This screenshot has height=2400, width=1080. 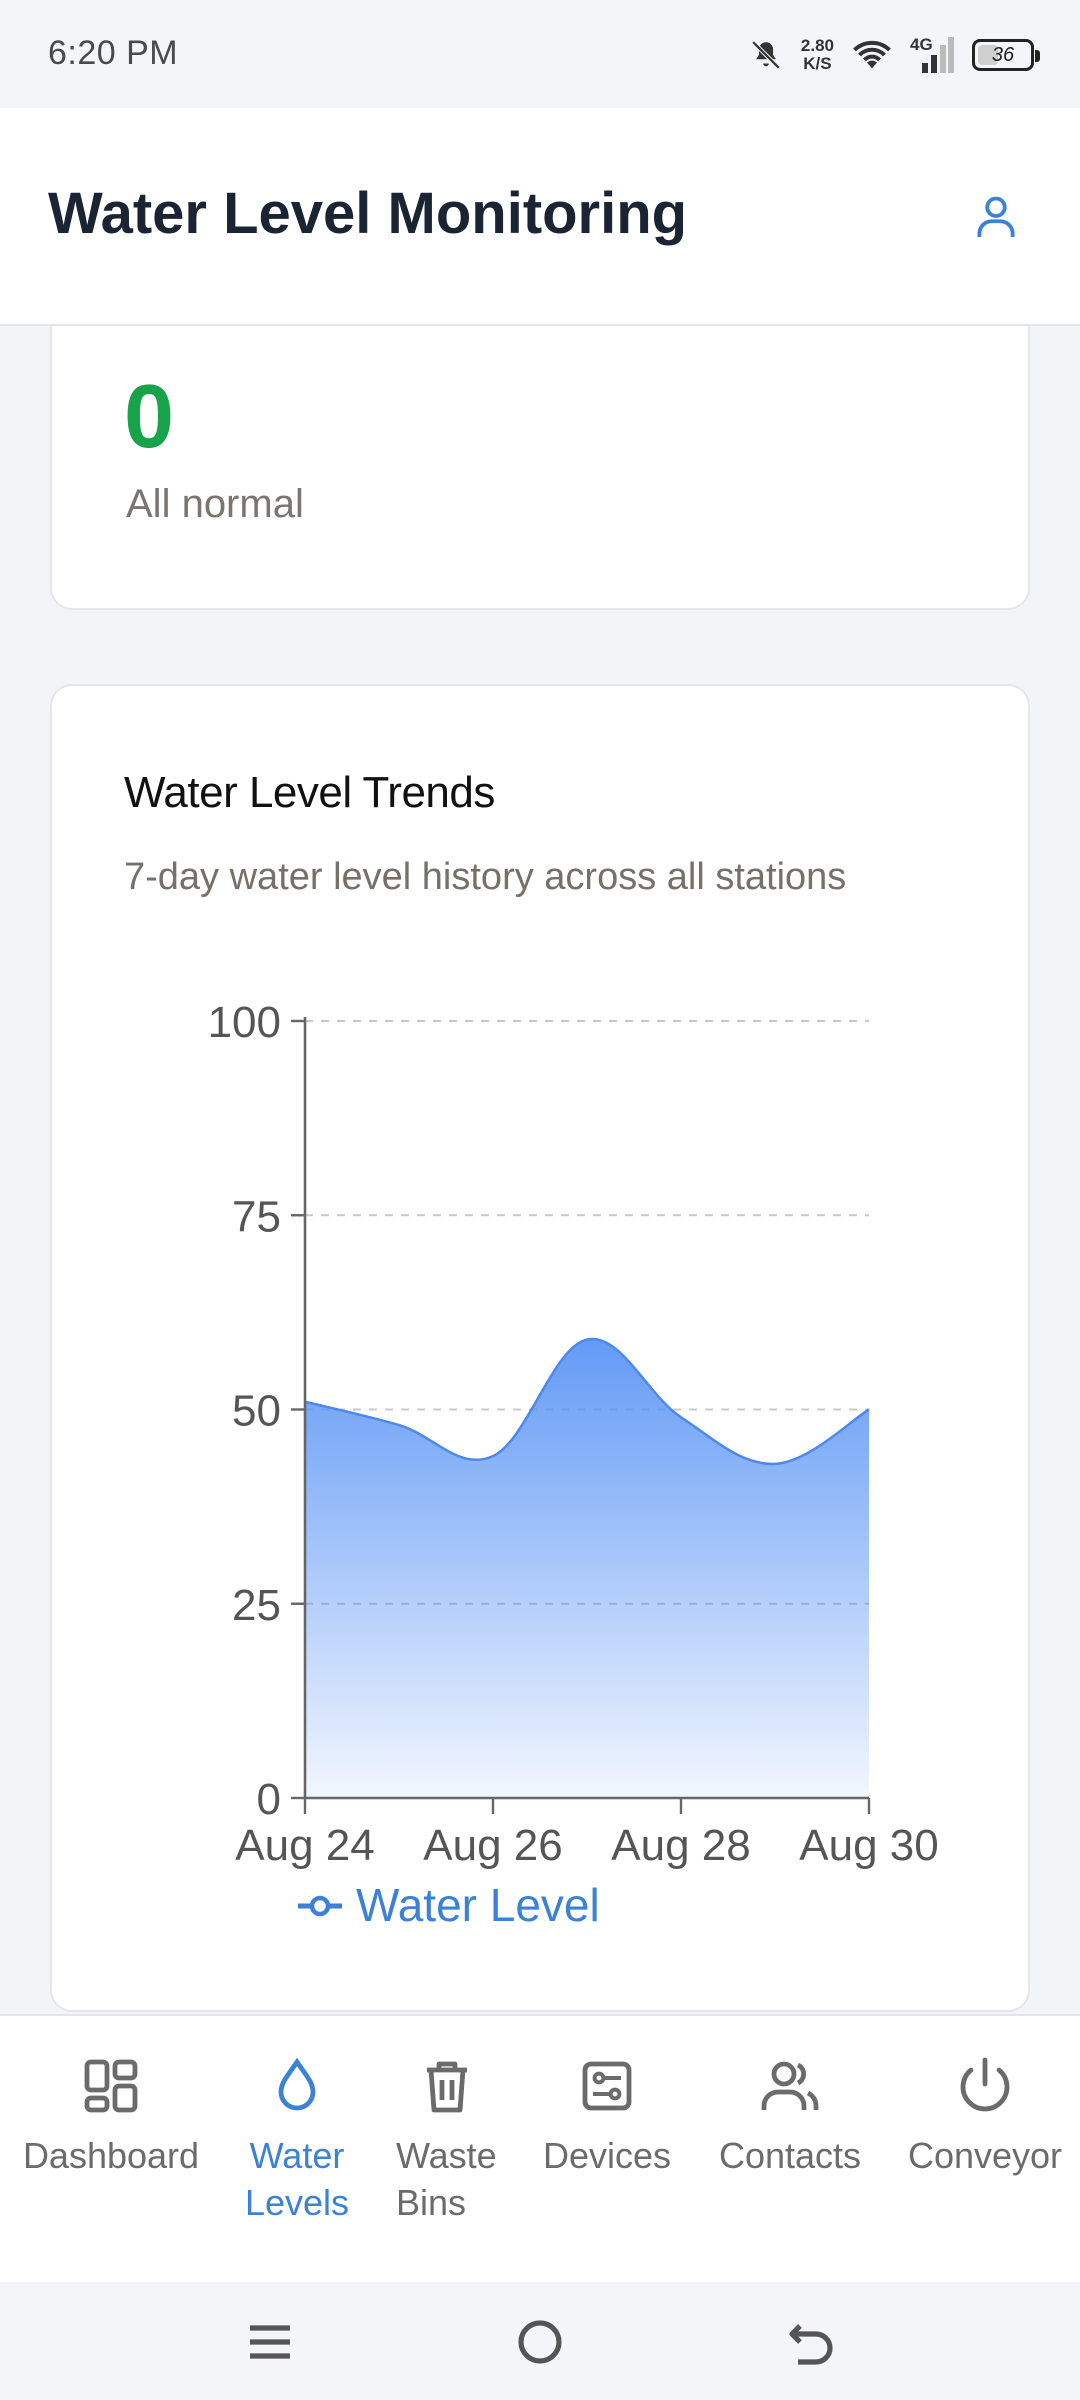 What do you see at coordinates (270, 2342) in the screenshot?
I see `menu-icon` at bounding box center [270, 2342].